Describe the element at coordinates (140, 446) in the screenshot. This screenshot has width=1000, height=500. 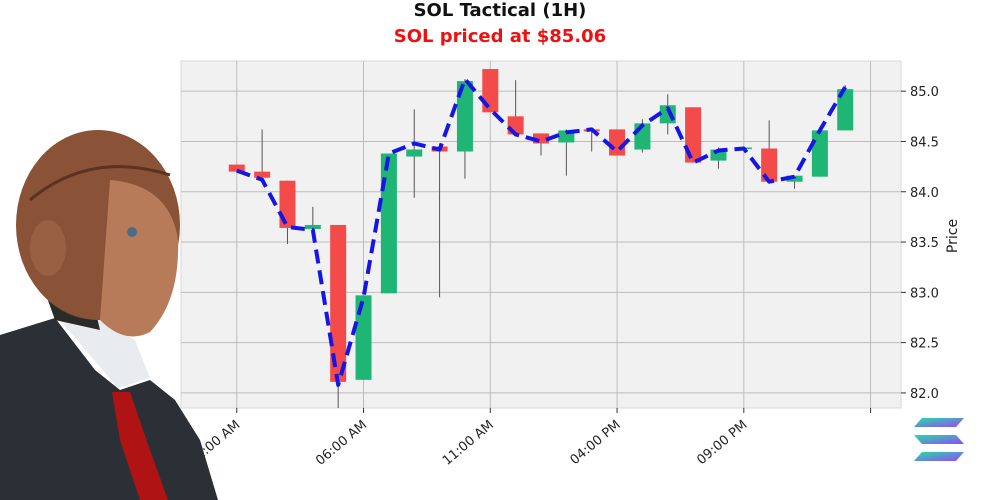
I see `red-tie` at that location.